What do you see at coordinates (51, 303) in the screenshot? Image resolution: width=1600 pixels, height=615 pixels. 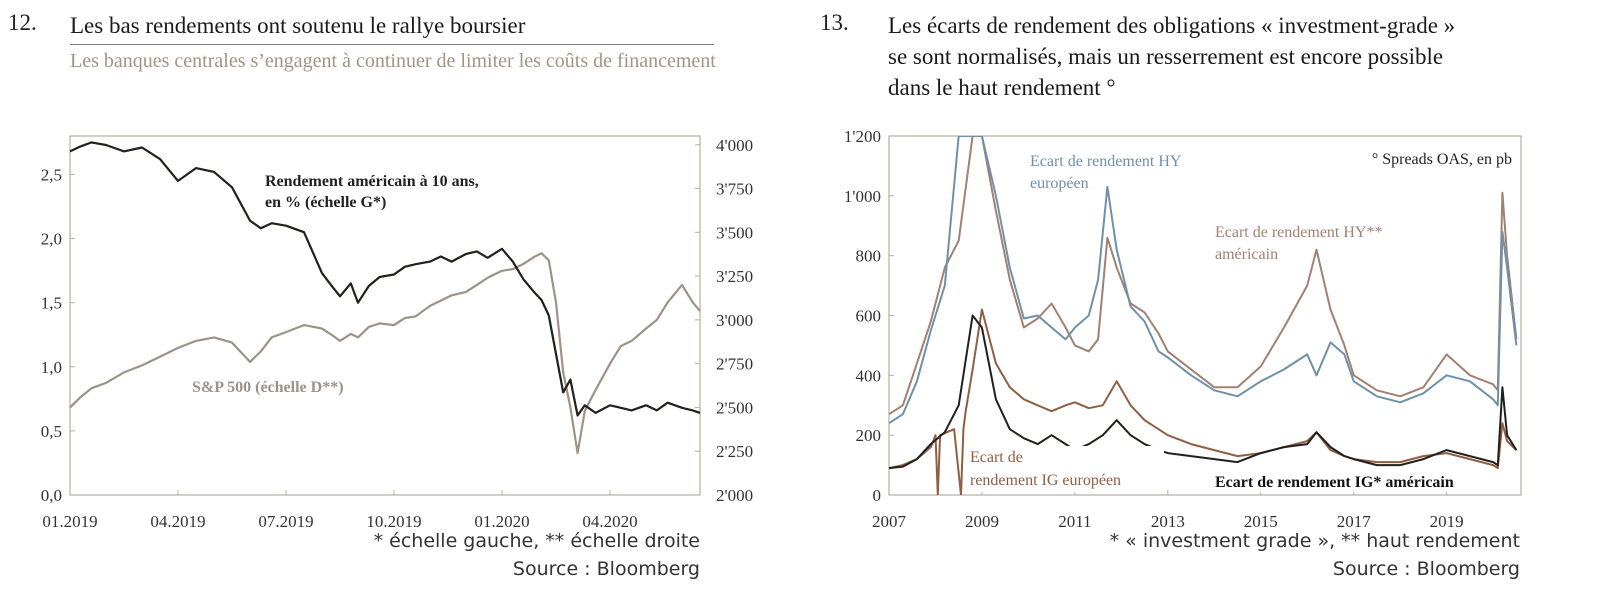 I see `left-y-tick-label: 1,5` at bounding box center [51, 303].